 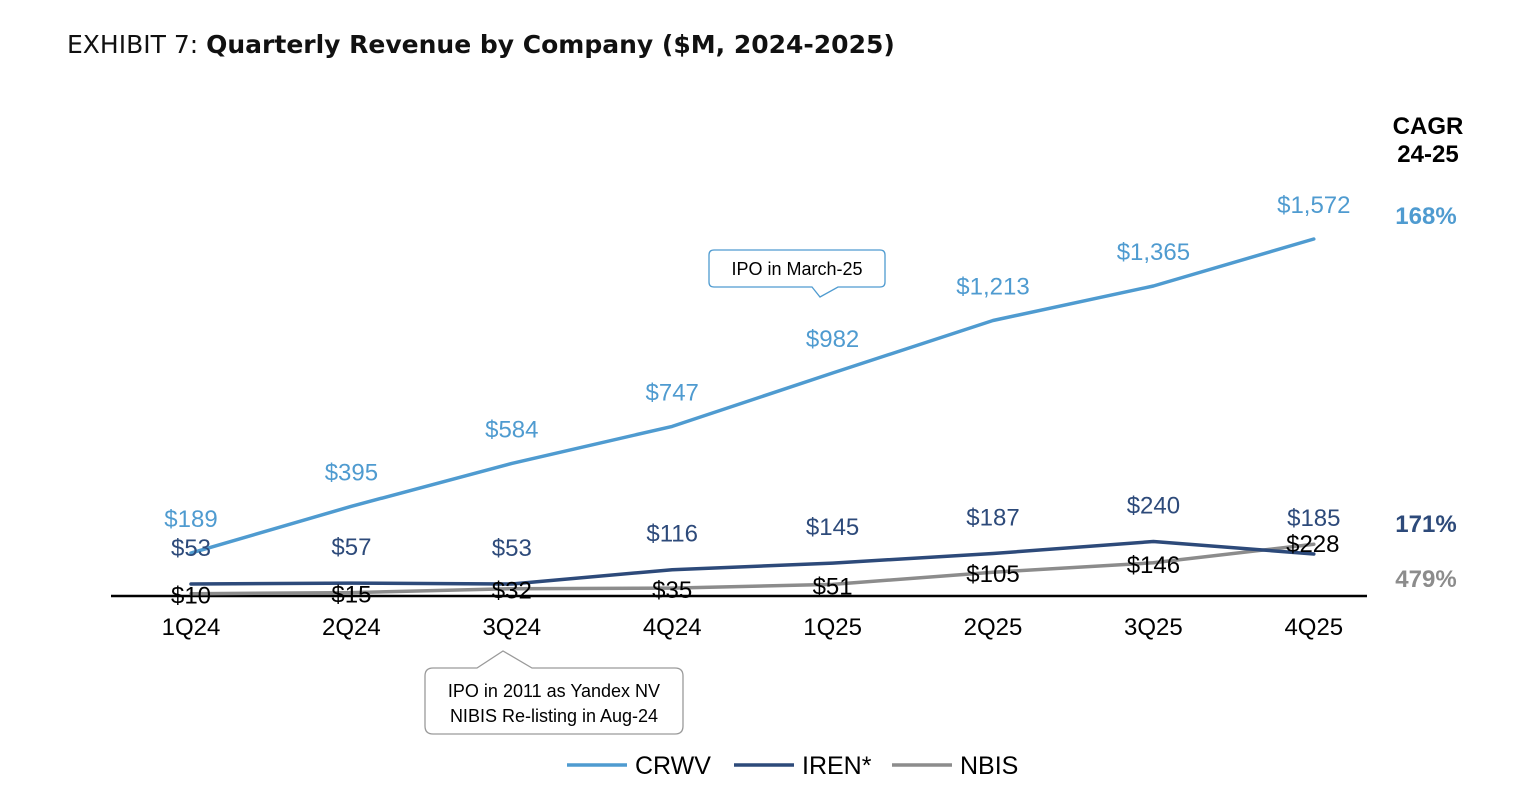 What do you see at coordinates (832, 627) in the screenshot?
I see `x-tick-label-1Q25: 1Q25` at bounding box center [832, 627].